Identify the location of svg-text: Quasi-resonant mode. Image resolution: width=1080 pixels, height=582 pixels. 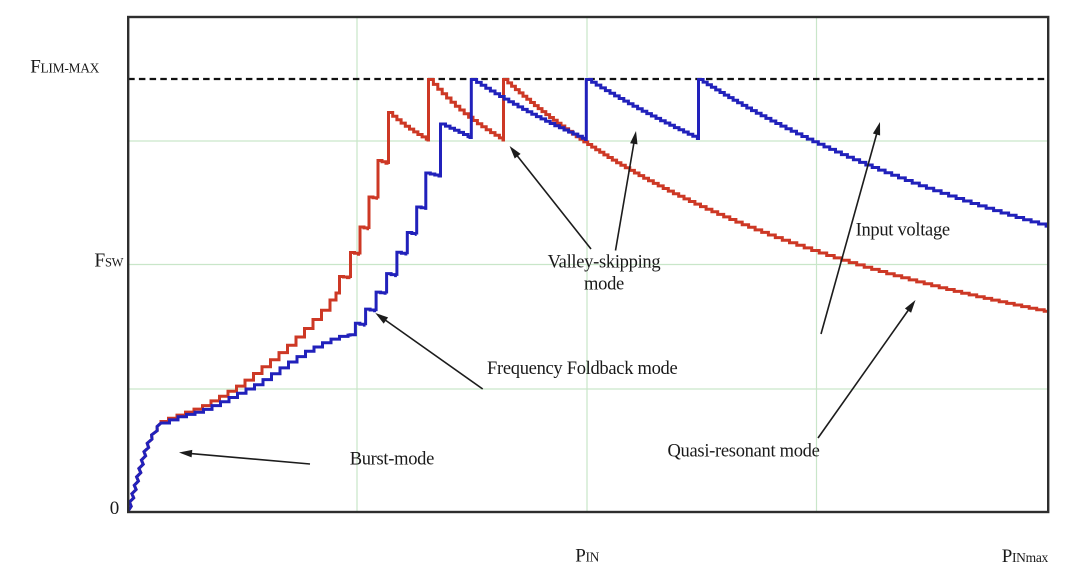
(744, 452).